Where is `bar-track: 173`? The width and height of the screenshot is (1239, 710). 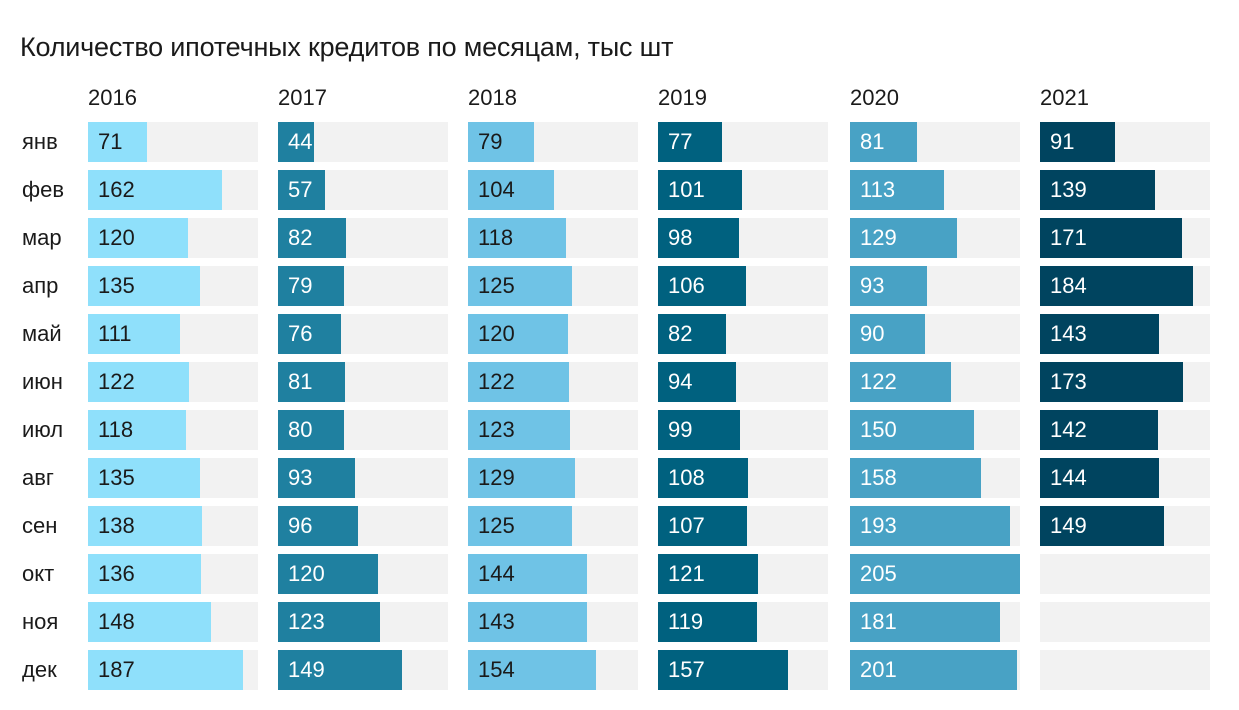 bar-track: 173 is located at coordinates (1125, 382).